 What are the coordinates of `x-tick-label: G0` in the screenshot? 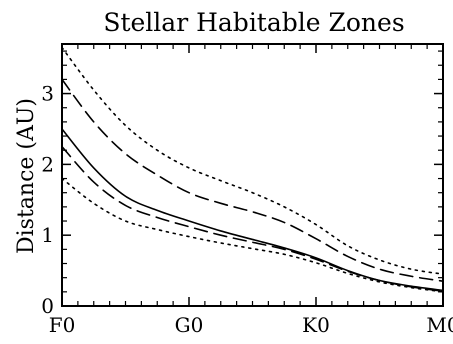 It's located at (189, 325).